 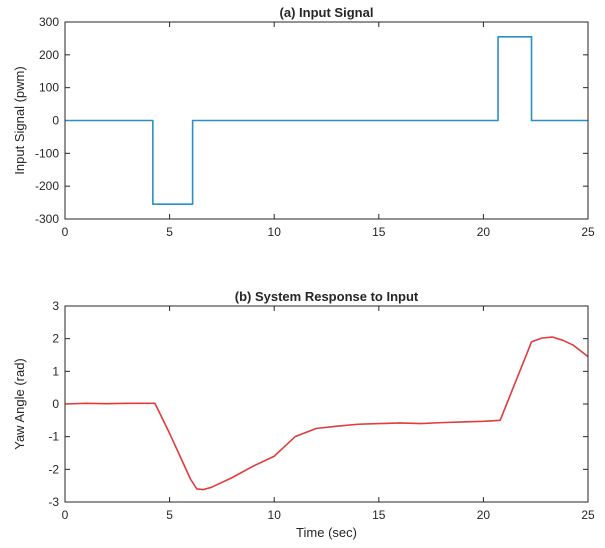 What do you see at coordinates (49, 88) in the screenshot?
I see `y-tick-label: 100` at bounding box center [49, 88].